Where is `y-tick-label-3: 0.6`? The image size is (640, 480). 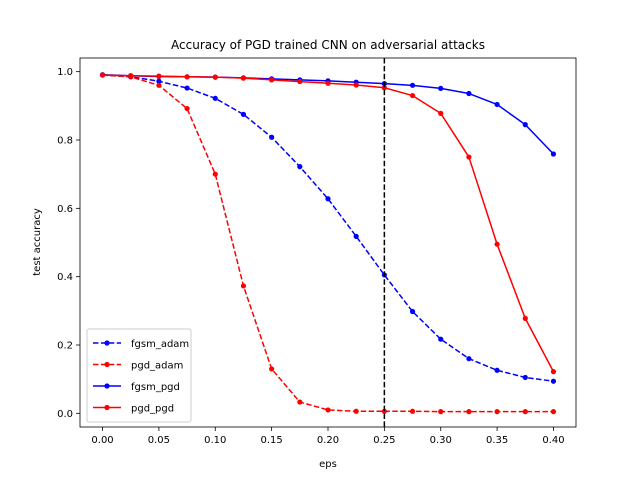 y-tick-label-3: 0.6 is located at coordinates (65, 209).